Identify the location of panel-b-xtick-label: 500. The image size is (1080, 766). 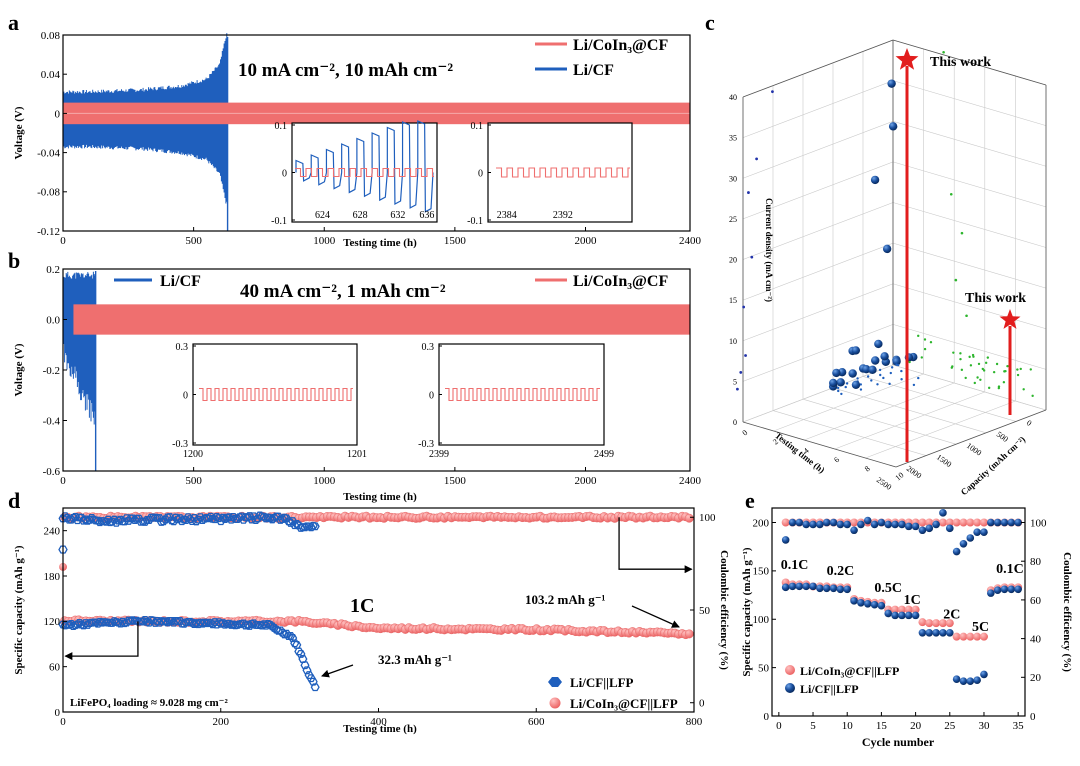
(193, 481).